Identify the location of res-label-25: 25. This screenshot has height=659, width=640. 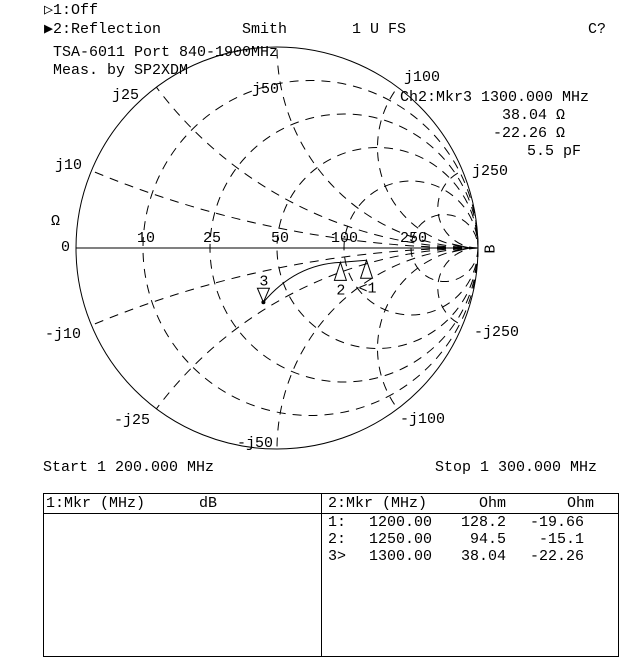
(212, 238).